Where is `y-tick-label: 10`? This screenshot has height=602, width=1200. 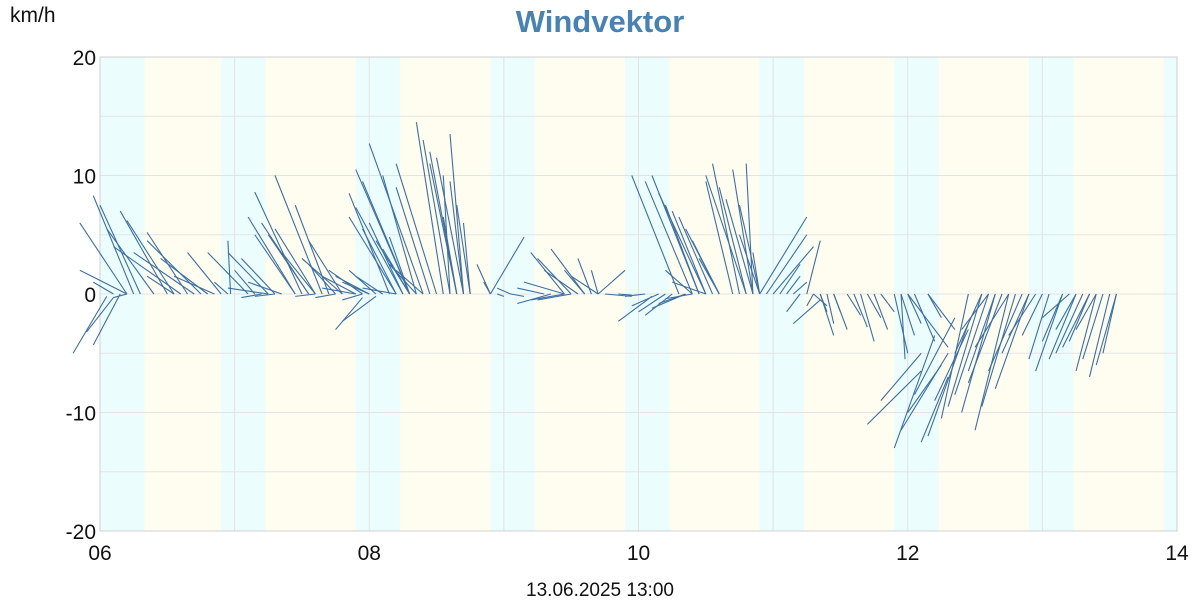
y-tick-label: 10 is located at coordinates (84, 177).